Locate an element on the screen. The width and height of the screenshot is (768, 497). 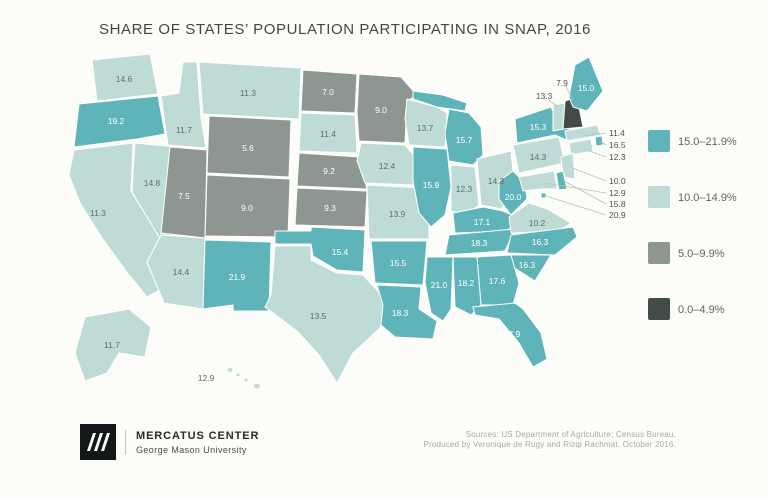
value-label-in: 12.3 is located at coordinates (464, 189).